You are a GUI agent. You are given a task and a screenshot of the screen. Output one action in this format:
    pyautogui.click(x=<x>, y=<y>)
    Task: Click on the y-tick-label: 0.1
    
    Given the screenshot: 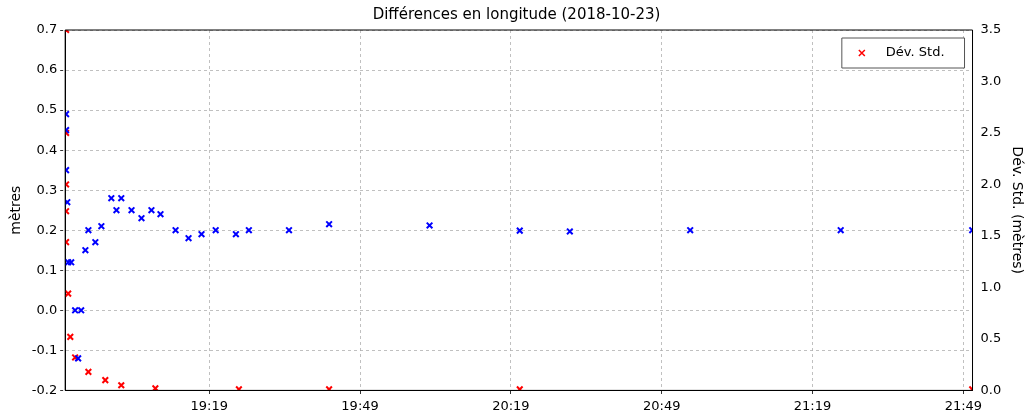 What is the action you would take?
    pyautogui.click(x=47, y=269)
    